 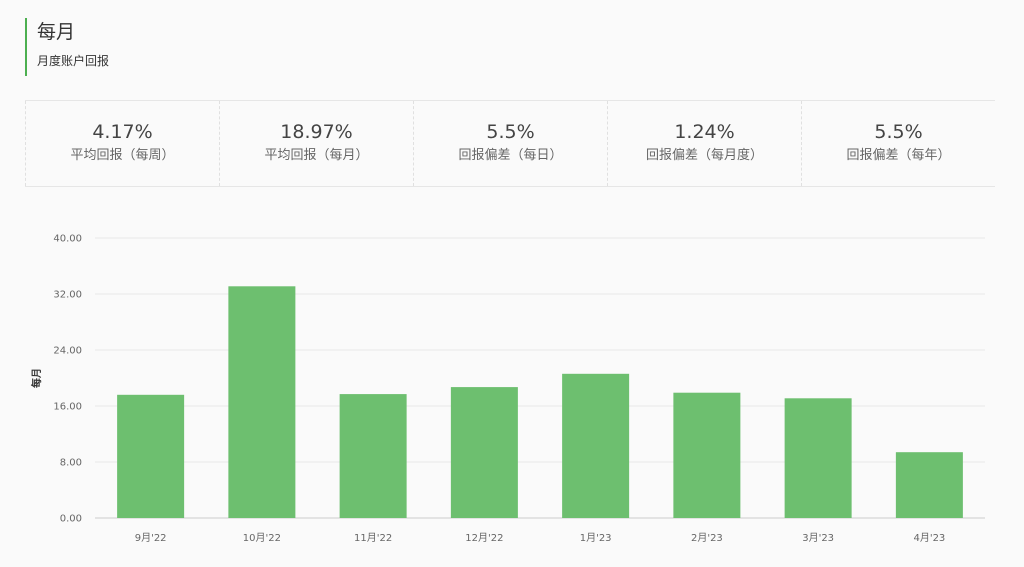 What do you see at coordinates (67, 239) in the screenshot?
I see `y-tick-label: 40.00` at bounding box center [67, 239].